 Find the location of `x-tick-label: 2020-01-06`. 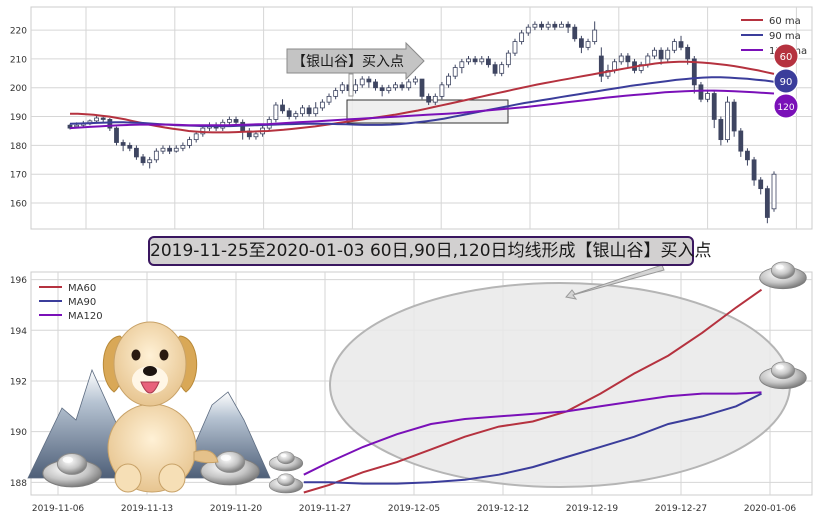

x-tick-label: 2020-01-06 is located at coordinates (770, 509).